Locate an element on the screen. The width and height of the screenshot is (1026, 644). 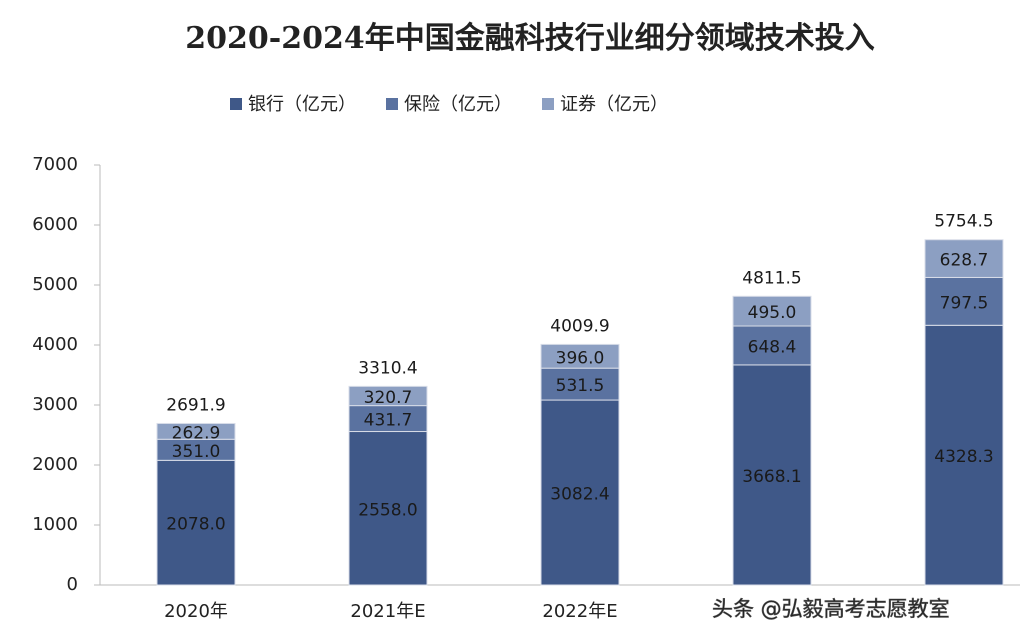
x-tick-label: 2020年 is located at coordinates (196, 611).